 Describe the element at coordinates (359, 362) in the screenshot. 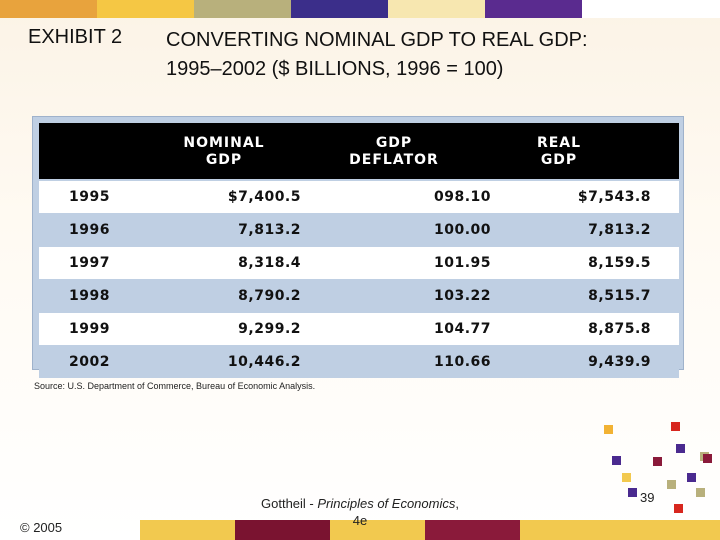

I see `table-row: 2002 10,446.2 110.66 9,439.9` at that location.